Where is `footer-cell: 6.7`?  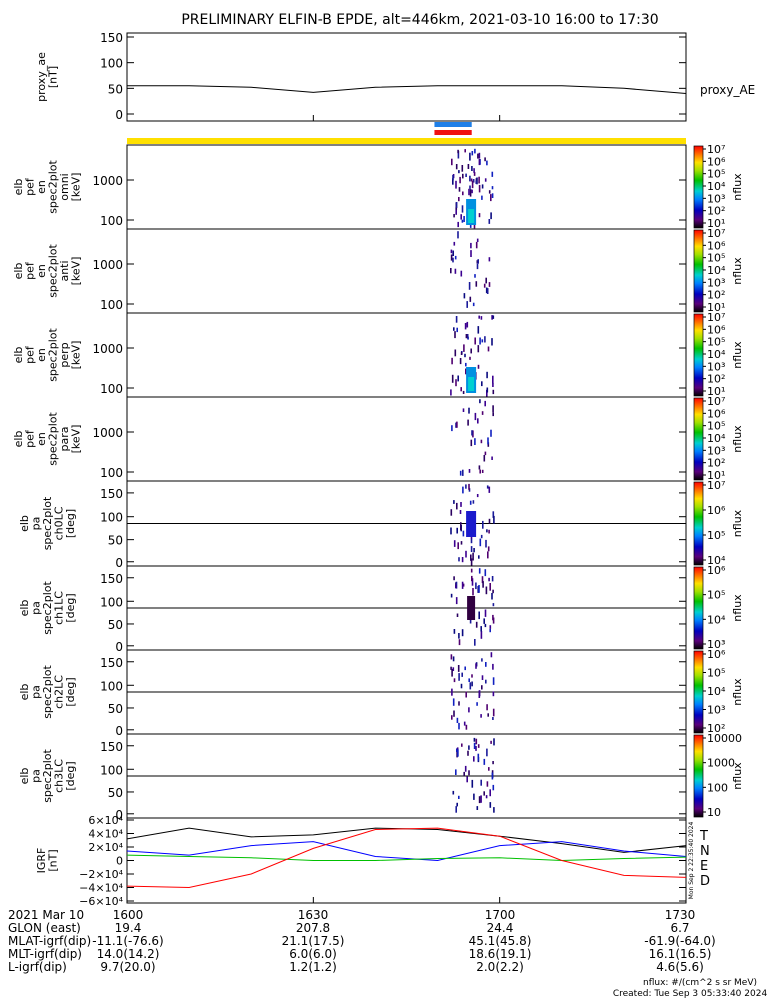
footer-cell: 6.7 is located at coordinates (679, 928).